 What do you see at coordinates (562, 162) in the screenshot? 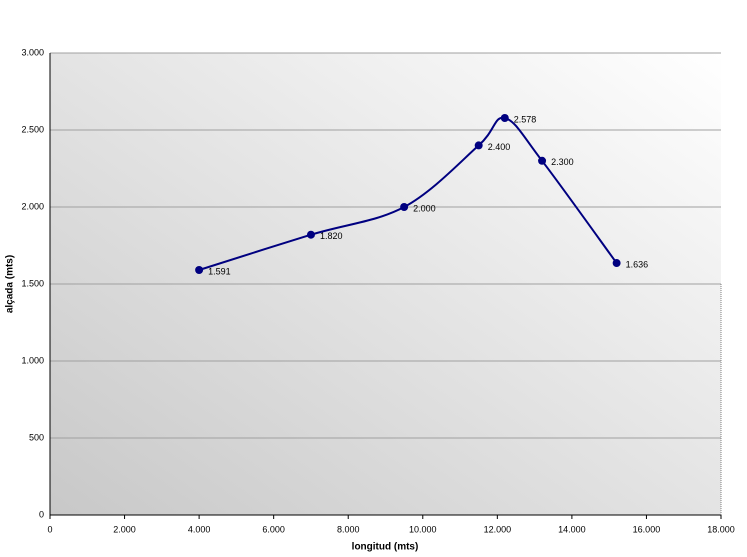
I see `data-label: 2.300` at bounding box center [562, 162].